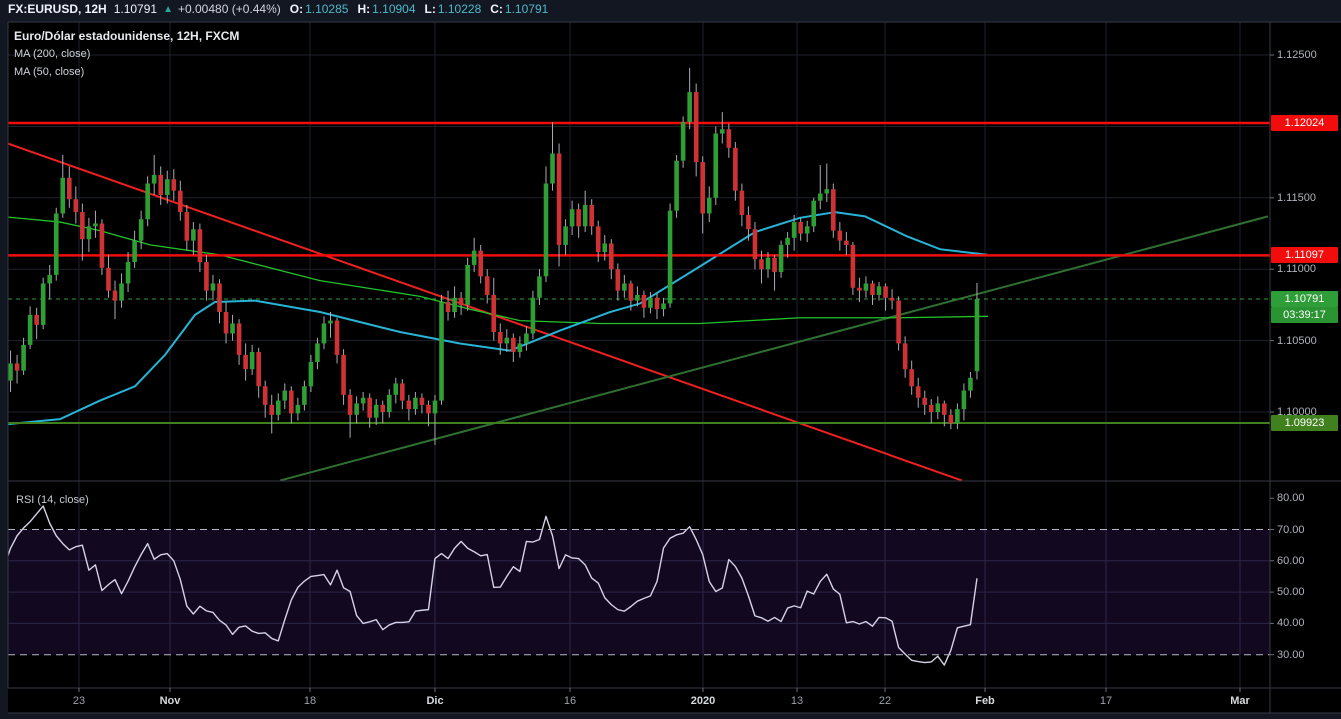 The height and width of the screenshot is (719, 1341). What do you see at coordinates (57, 9) in the screenshot?
I see `symbol-name: FX:EURUSD, 12H` at bounding box center [57, 9].